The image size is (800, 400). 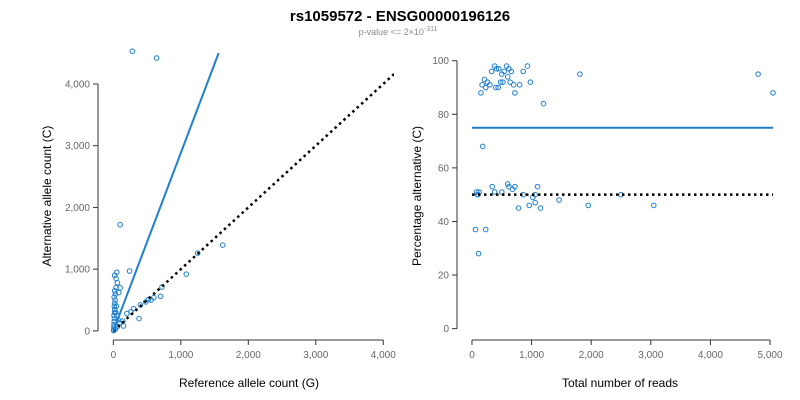 What do you see at coordinates (626, 350) in the screenshot?
I see `right-x-ticks: 0 1,000 2,000 3,000 4,000 5,000` at bounding box center [626, 350].